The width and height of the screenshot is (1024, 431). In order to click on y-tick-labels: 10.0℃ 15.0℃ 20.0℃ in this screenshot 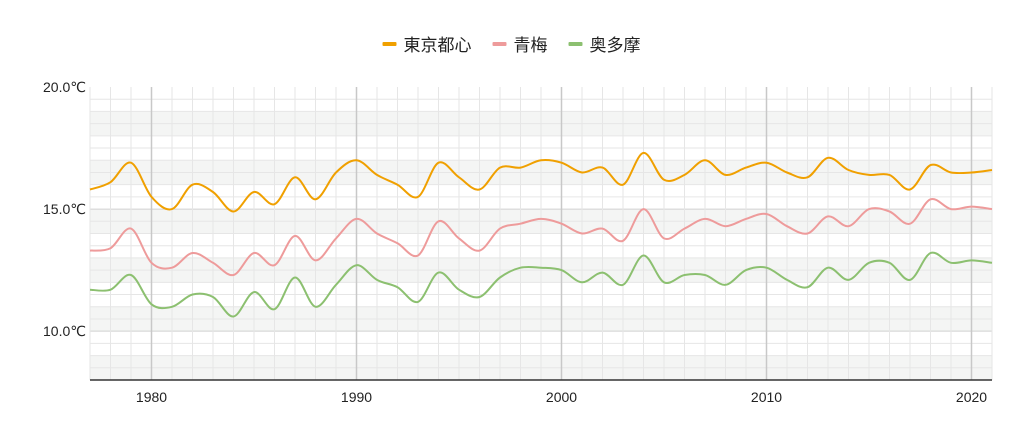, I will do `click(64, 209)`.